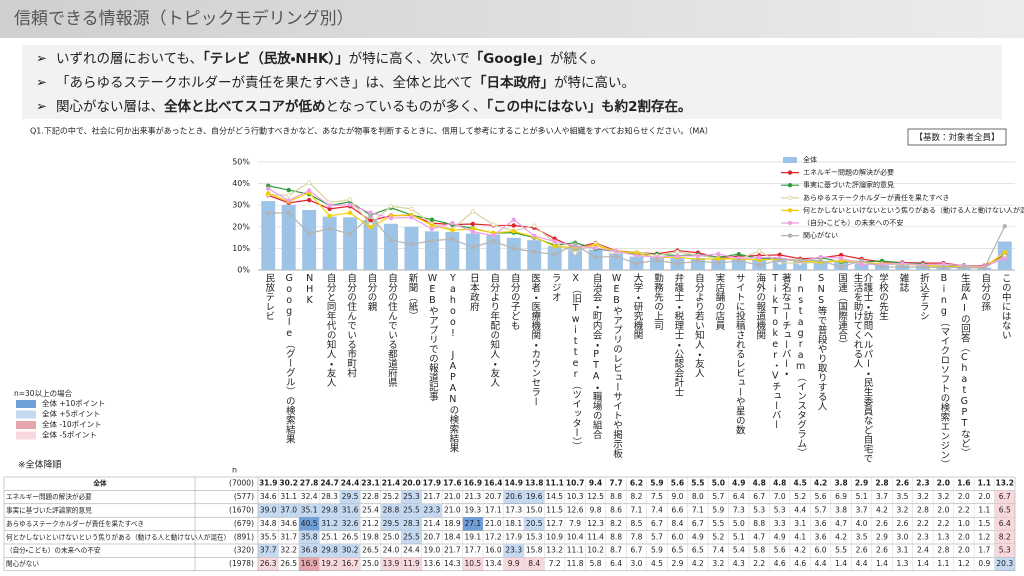  I want to click on table-cell: 10.3, so click(575, 496).